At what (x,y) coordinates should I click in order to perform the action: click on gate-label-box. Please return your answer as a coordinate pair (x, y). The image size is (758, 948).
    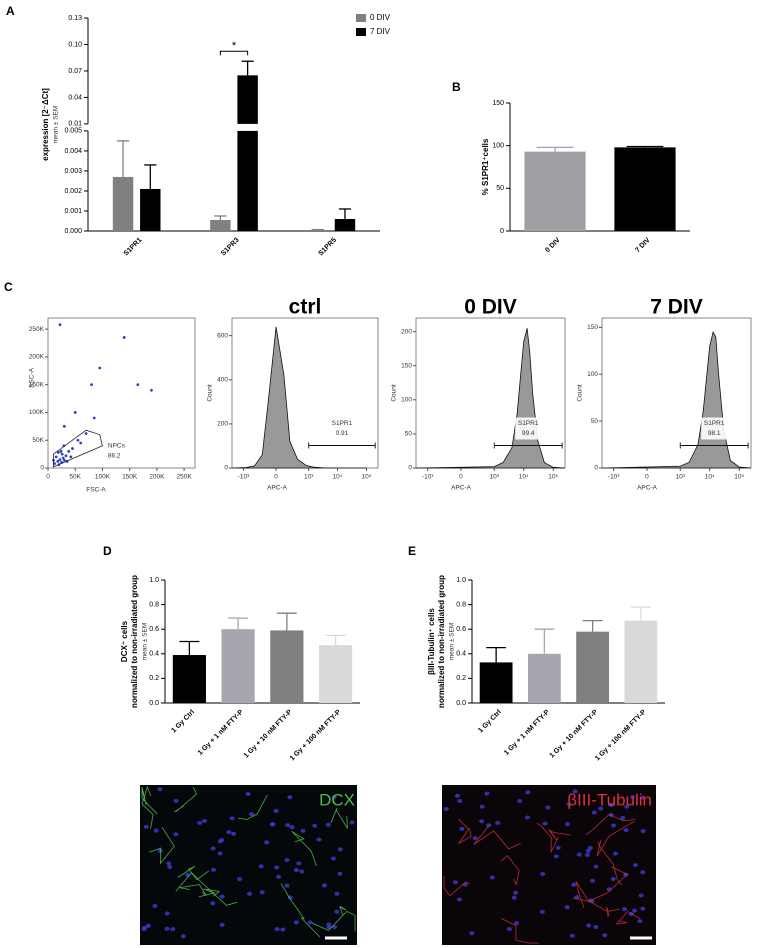
    Looking at the image, I should click on (341, 428).